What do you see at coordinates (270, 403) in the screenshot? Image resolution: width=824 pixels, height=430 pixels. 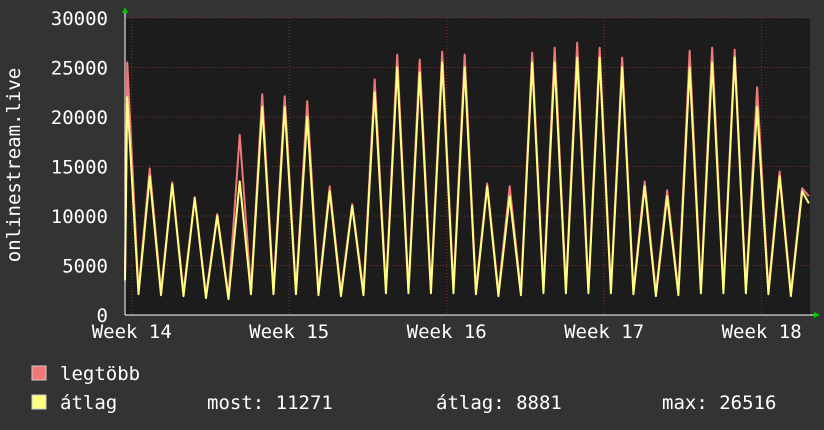 I see `stat: most: 11271` at bounding box center [270, 403].